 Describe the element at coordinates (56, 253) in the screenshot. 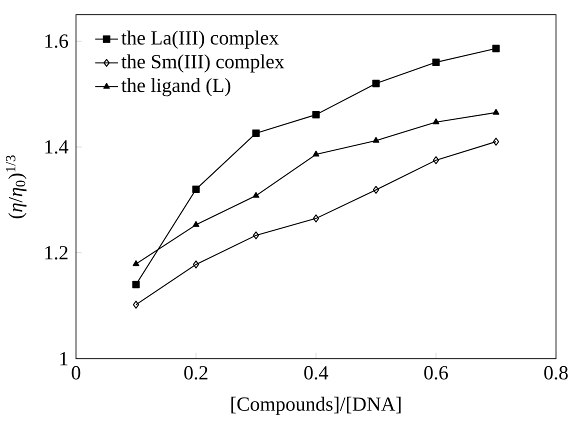

I see `y-tick-label: 1.2` at that location.